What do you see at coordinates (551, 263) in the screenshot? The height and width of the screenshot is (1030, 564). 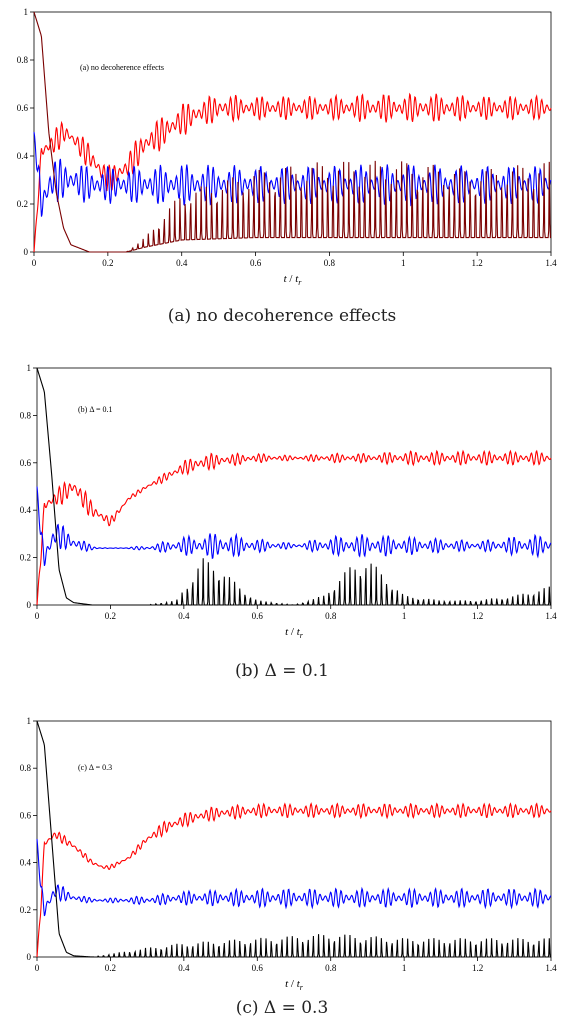 I see `x-tick-label-a-7: 1.4` at bounding box center [551, 263].